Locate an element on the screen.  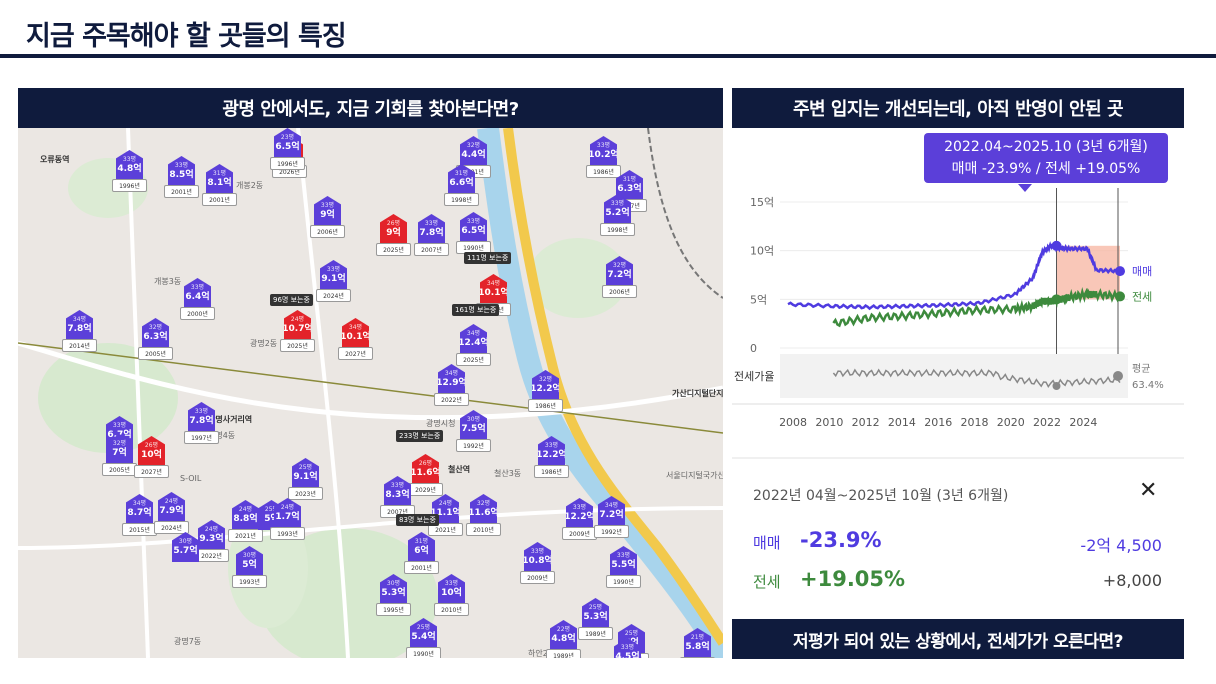
price-marker: 33평 10.2억 1986년 is located at coordinates (603, 157).